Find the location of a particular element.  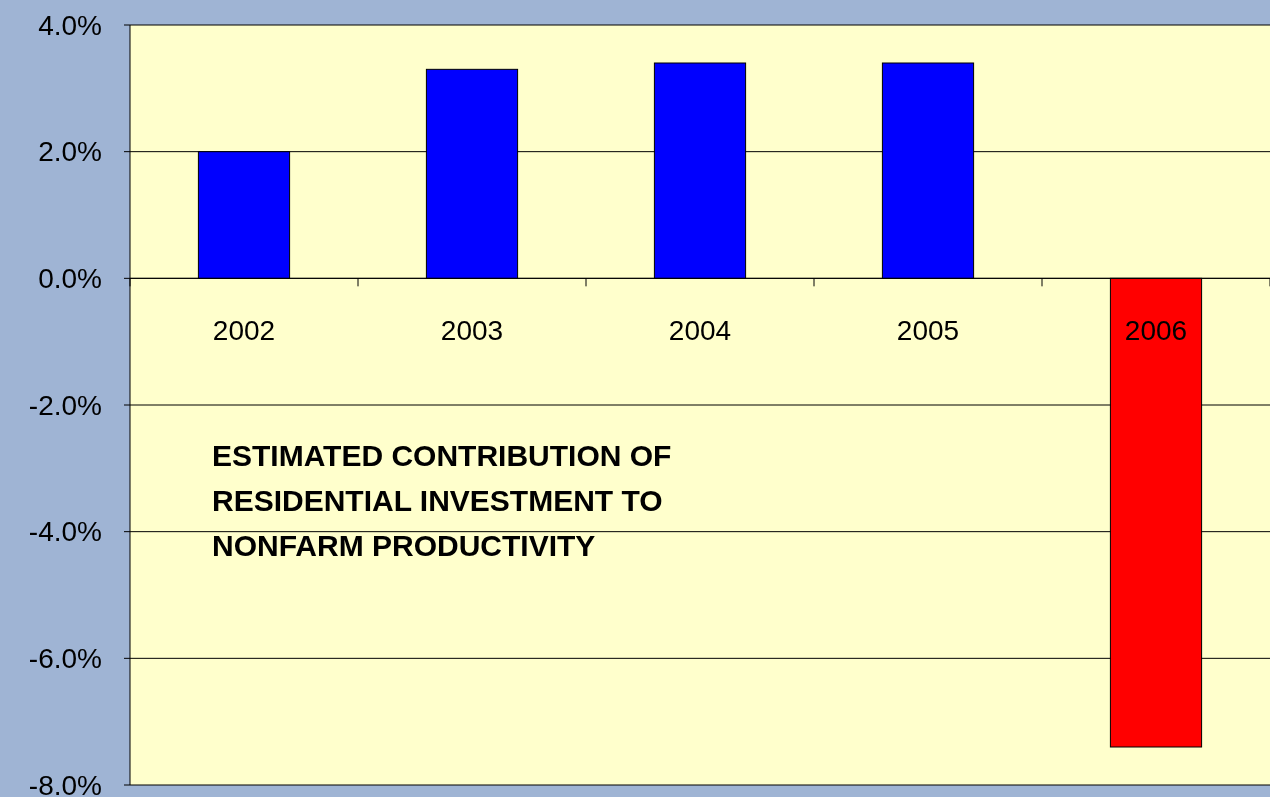

y-tick-label: -8.0% is located at coordinates (65, 783).